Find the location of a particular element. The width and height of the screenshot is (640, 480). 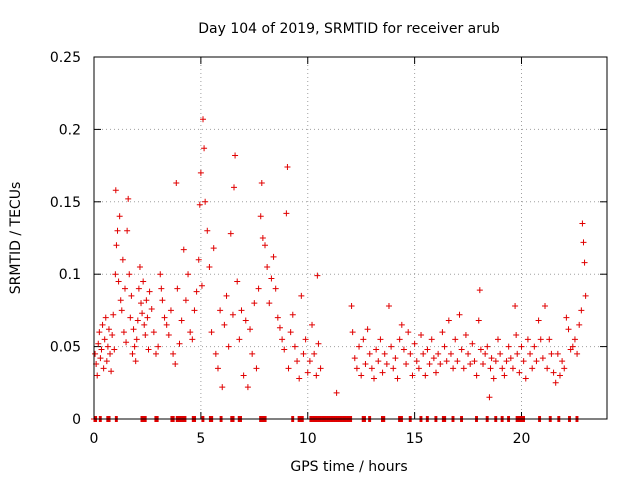

x-tick-label: 5 is located at coordinates (200, 439).